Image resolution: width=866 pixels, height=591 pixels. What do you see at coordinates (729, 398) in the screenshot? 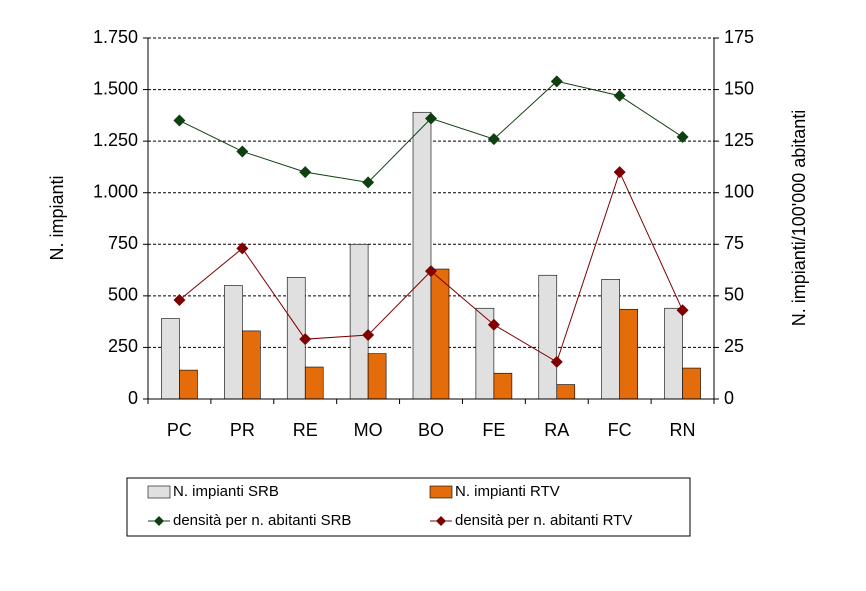
I see `y2-tick-label: 0` at bounding box center [729, 398].